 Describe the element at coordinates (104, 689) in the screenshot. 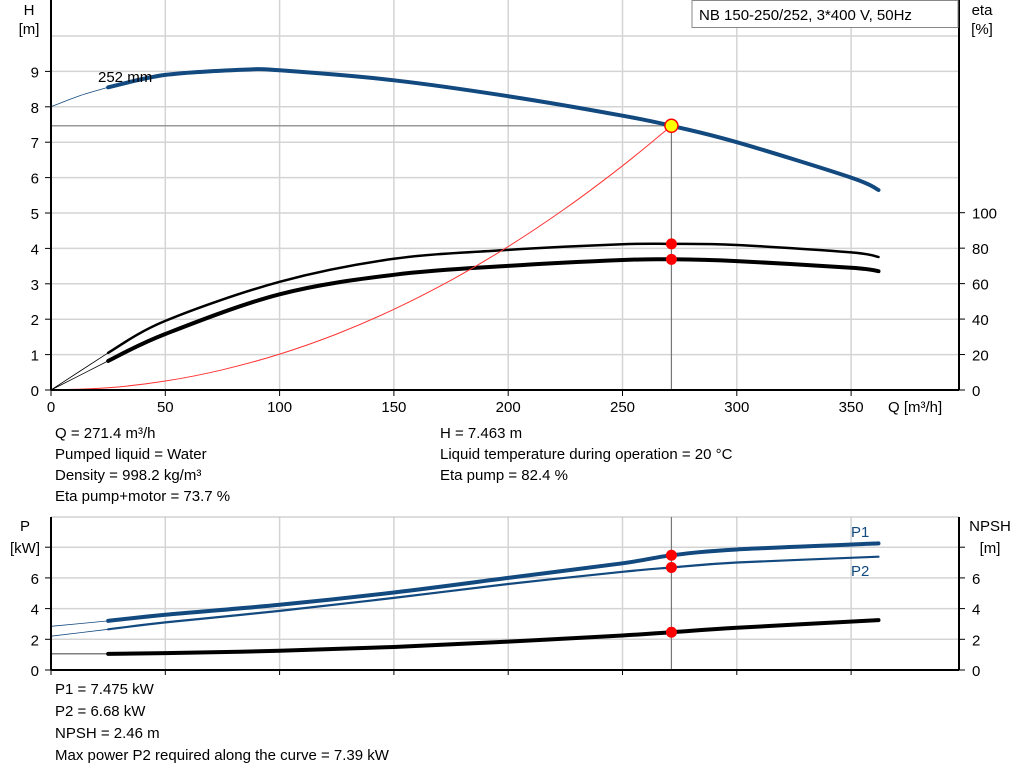

I see `info-p1: P1 = 7.475 kW` at that location.